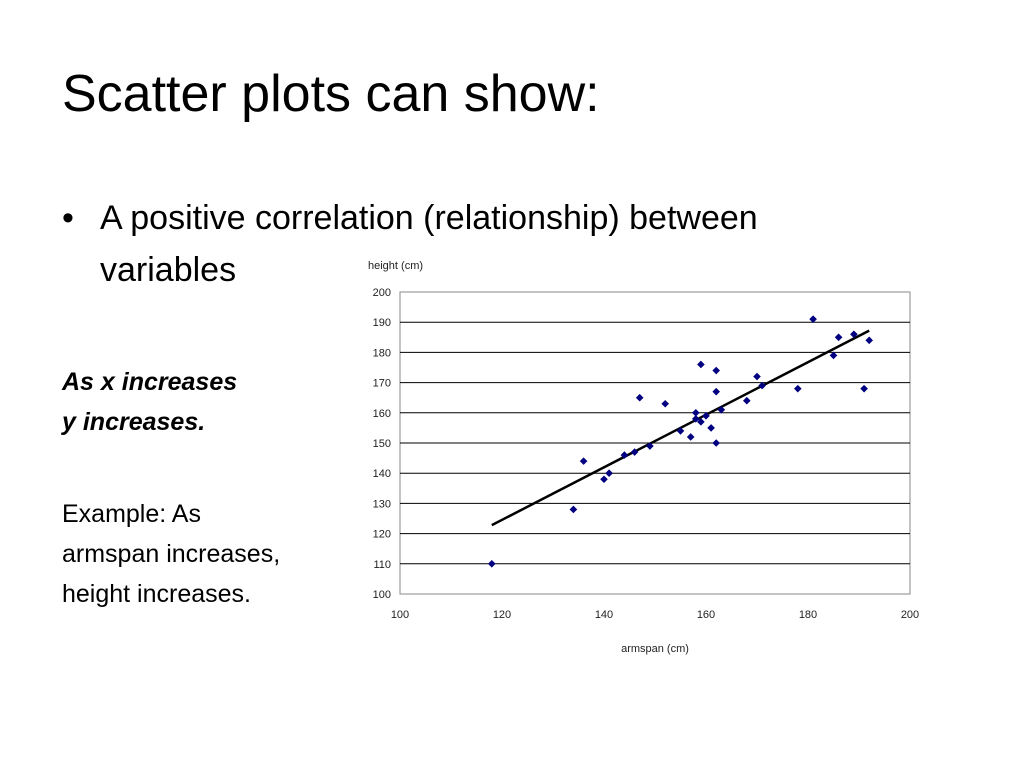 The image size is (1024, 768). What do you see at coordinates (655, 615) in the screenshot?
I see `x-tick-labels: 100 120 140 160 180 200` at bounding box center [655, 615].